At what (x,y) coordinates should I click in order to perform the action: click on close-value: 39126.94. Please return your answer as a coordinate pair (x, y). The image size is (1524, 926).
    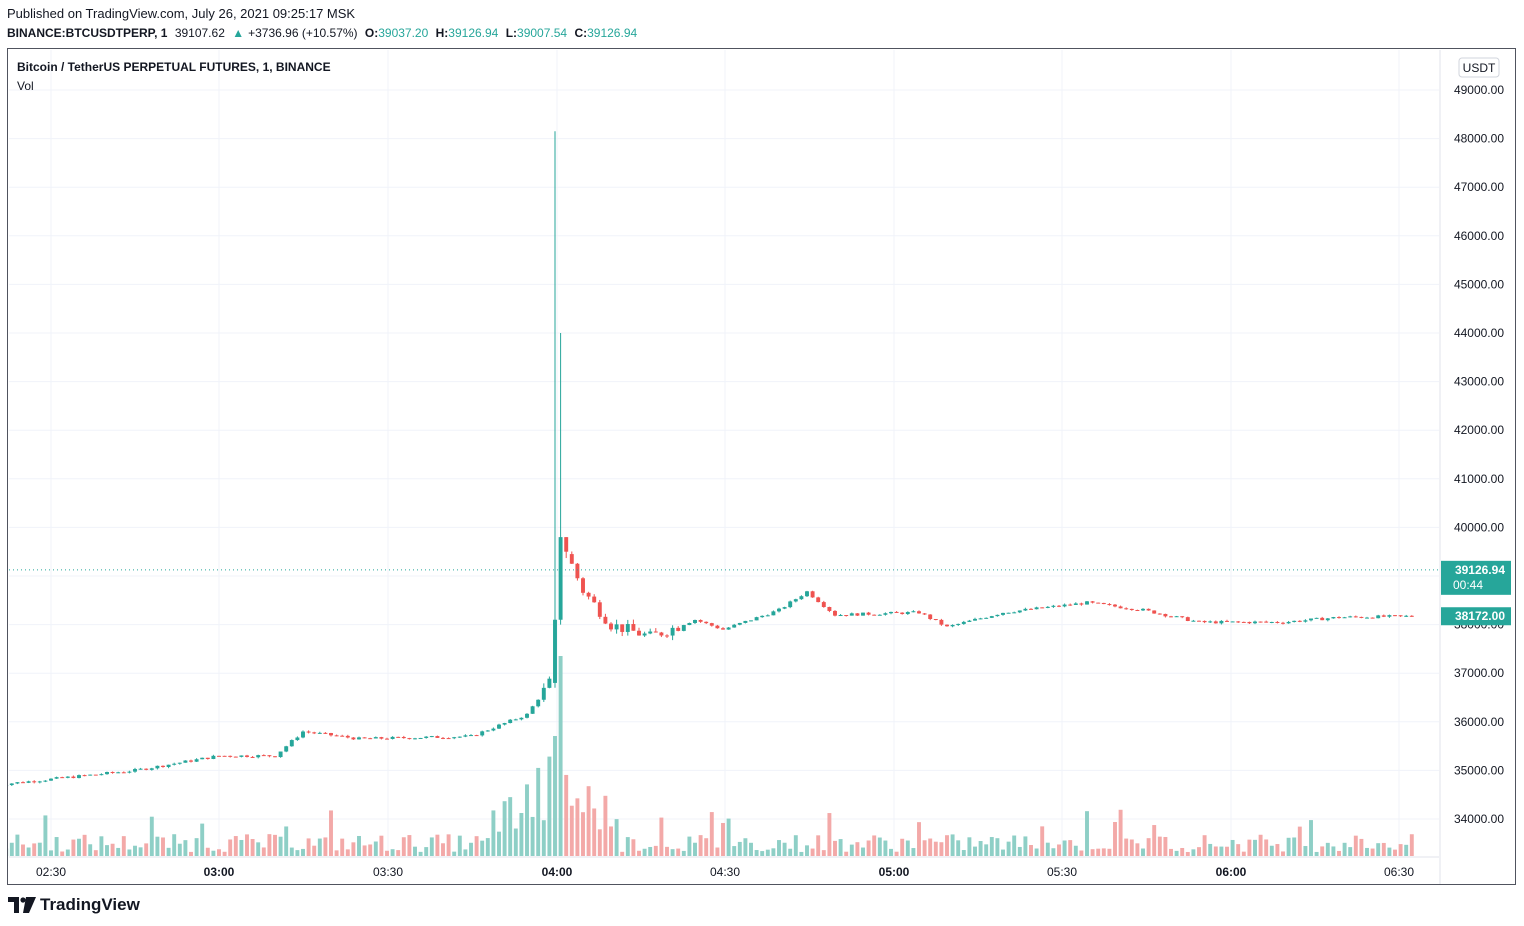
    Looking at the image, I should click on (612, 33).